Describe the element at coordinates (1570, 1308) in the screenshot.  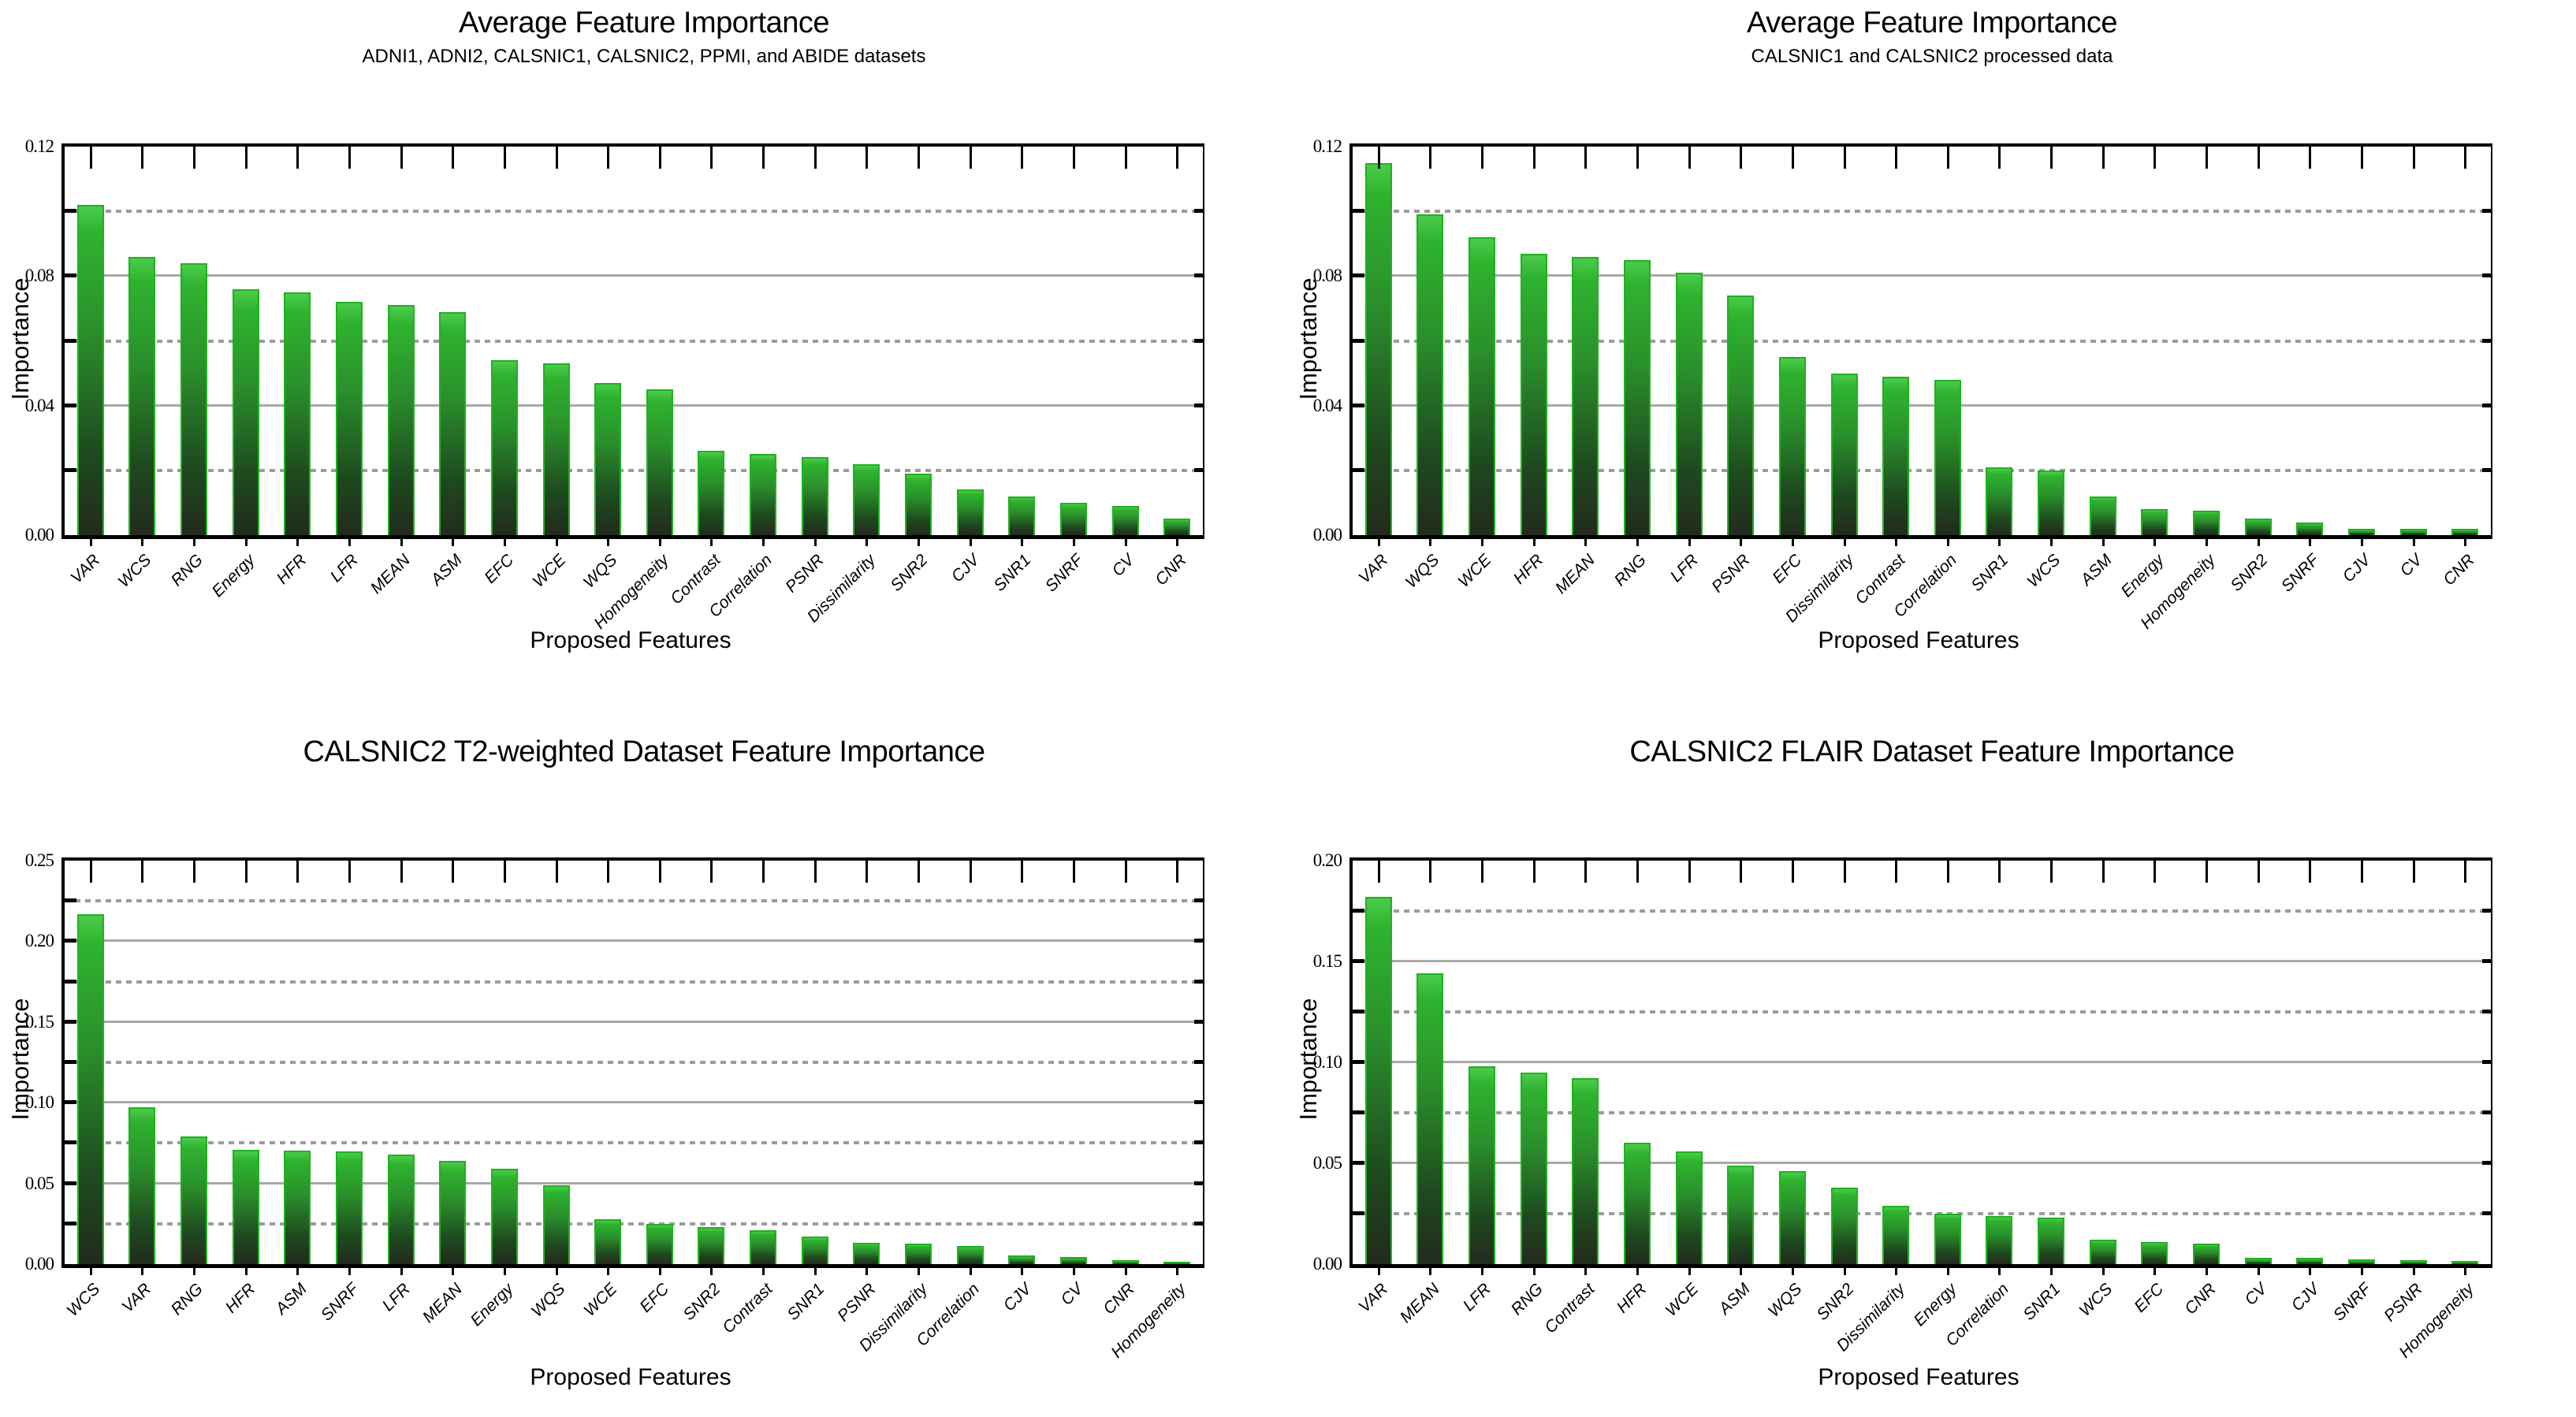
I see `x-tick-label: Contrast` at that location.